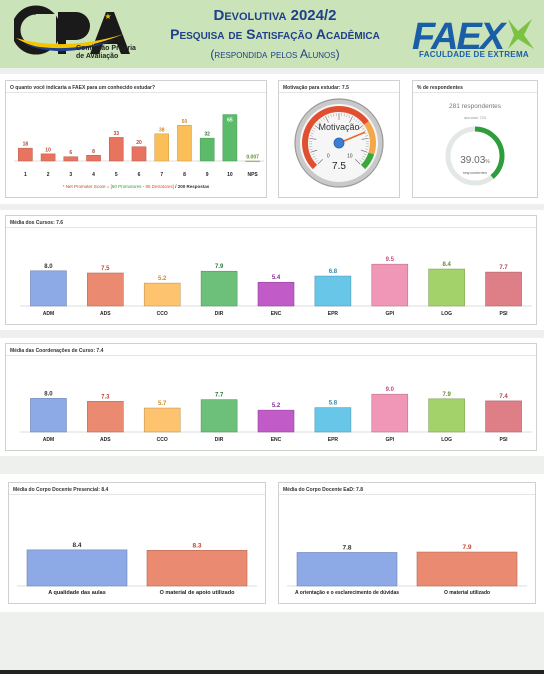 The image size is (544, 674). Describe the element at coordinates (139, 175) in the screenshot. I see `nps-category-label: 6` at that location.